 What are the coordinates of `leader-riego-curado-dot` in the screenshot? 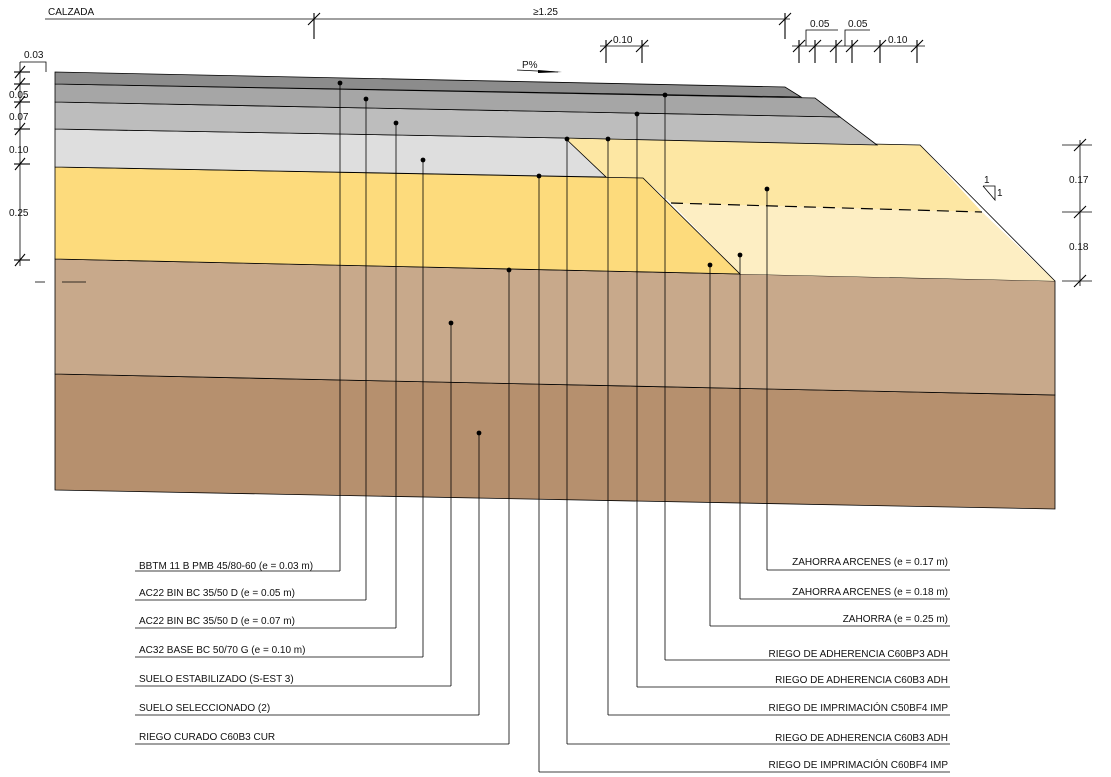 It's located at (509, 270).